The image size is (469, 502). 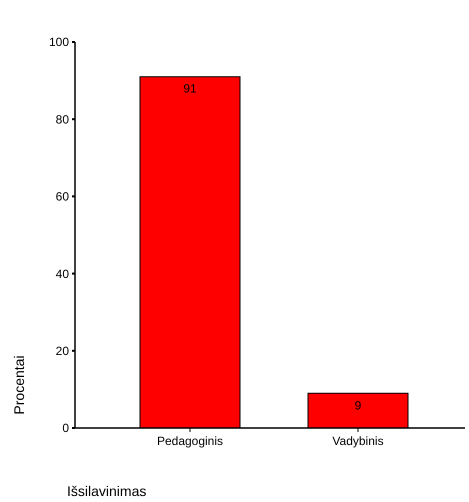 I want to click on x-axis-title: Išsilavinimas, so click(x=106, y=491).